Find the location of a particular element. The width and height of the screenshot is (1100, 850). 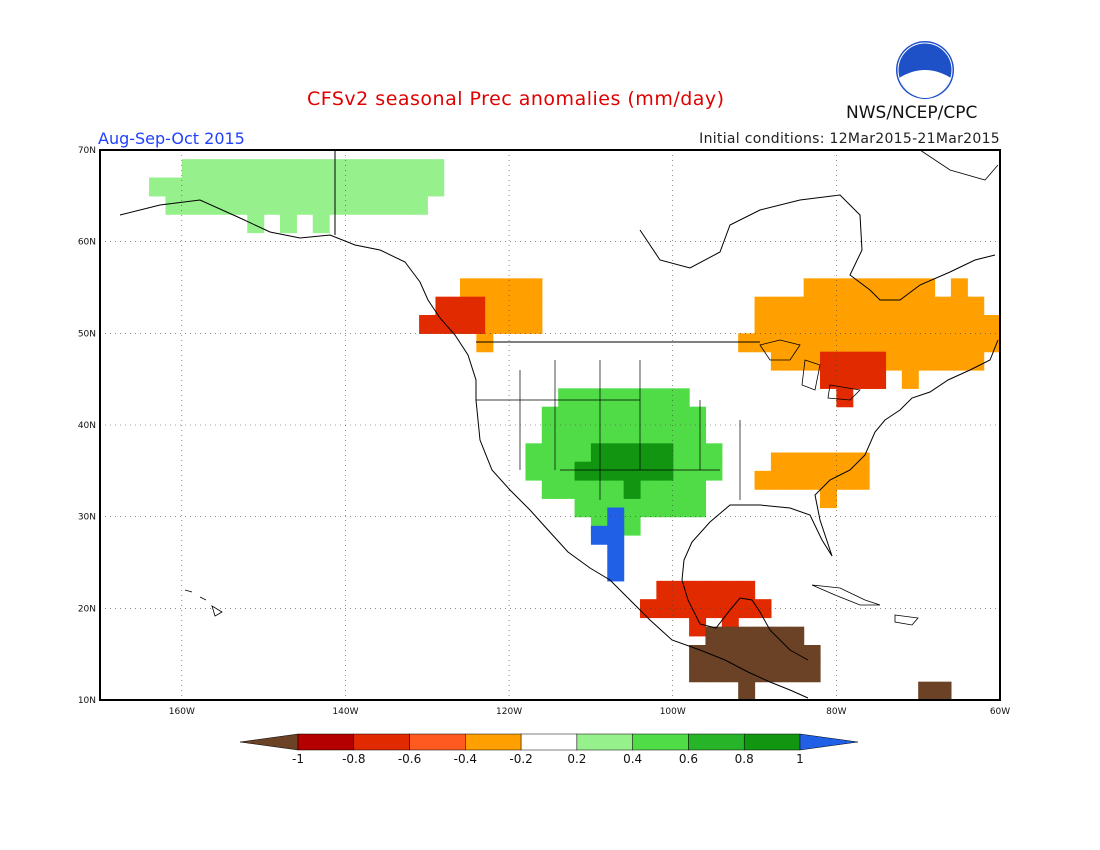

colorbar-tick-label: 0.8 is located at coordinates (744, 759).